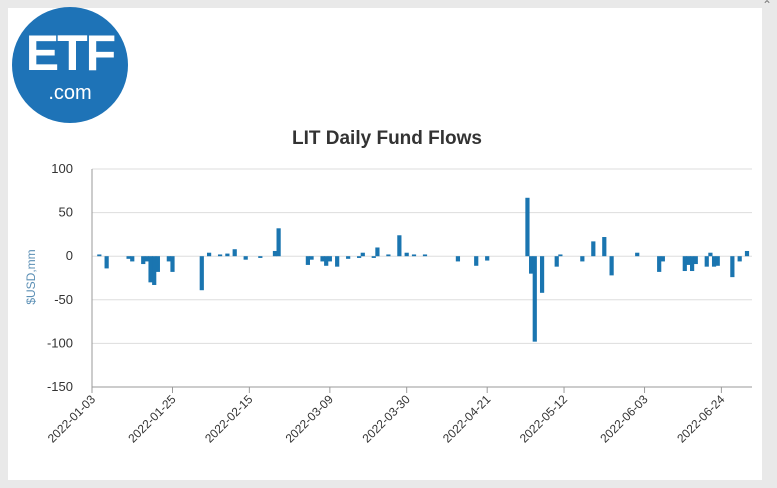  I want to click on logo-main-text: ETF, so click(70, 53).